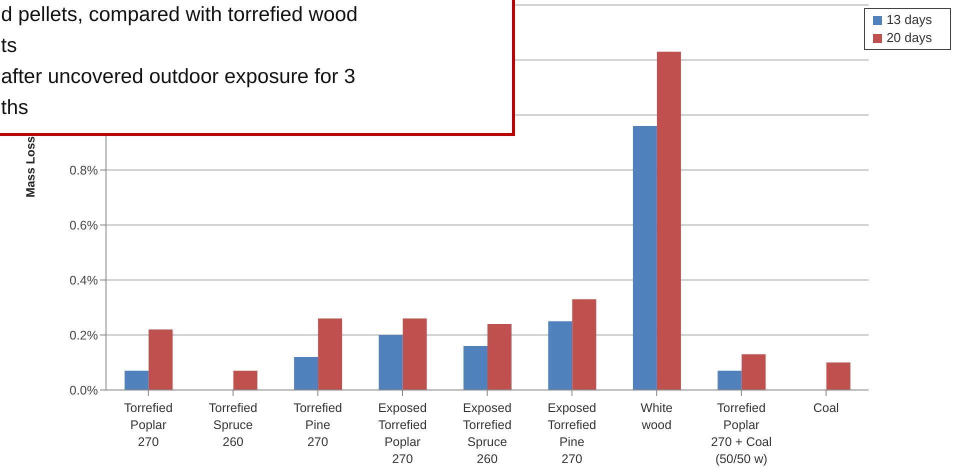  Describe the element at coordinates (656, 416) in the screenshot. I see `x-tick-label: White wood` at that location.